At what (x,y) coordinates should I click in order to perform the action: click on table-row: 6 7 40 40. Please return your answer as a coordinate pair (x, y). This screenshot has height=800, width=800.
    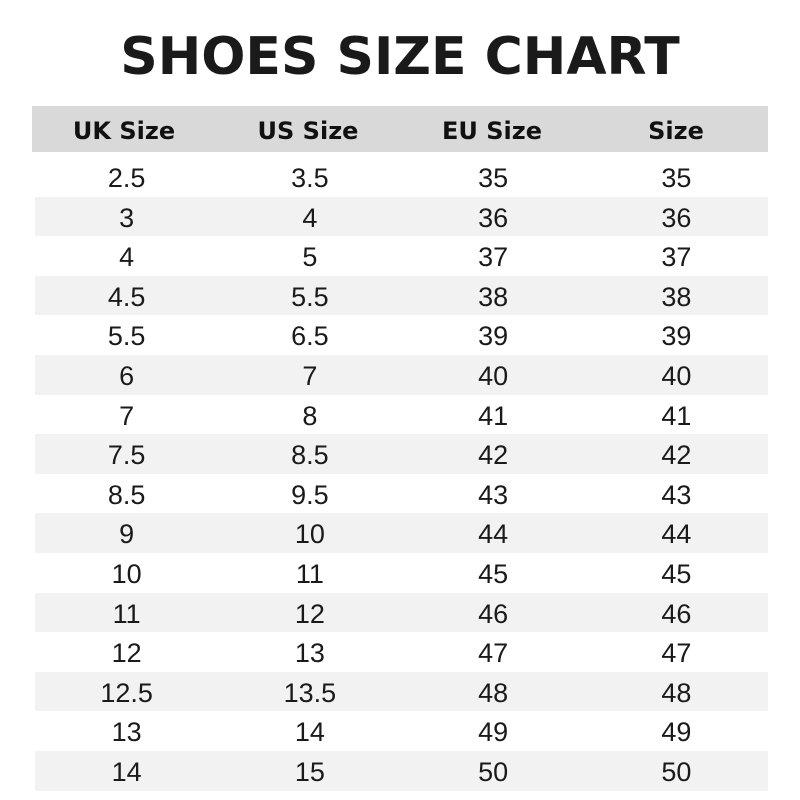
    Looking at the image, I should click on (401, 374).